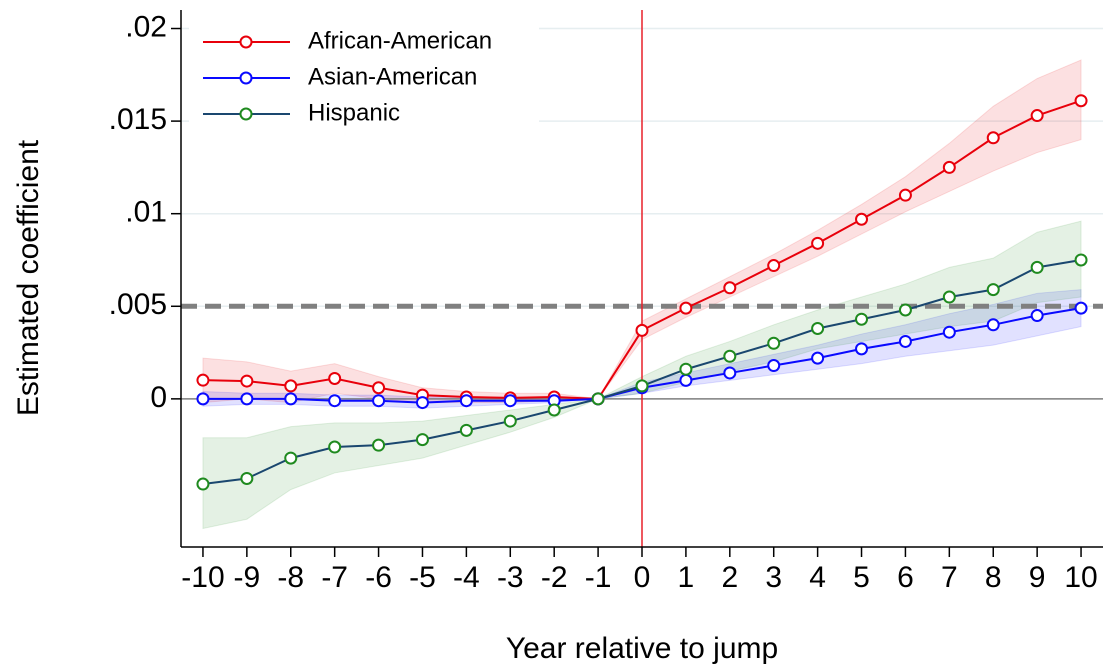  Describe the element at coordinates (138, 119) in the screenshot. I see `y-tick-label: .015` at that location.